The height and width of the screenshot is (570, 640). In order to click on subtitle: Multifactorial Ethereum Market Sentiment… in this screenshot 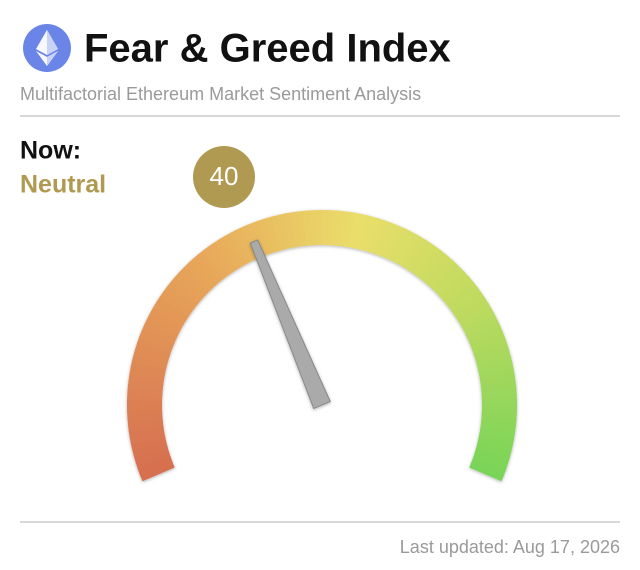, I will do `click(220, 94)`.